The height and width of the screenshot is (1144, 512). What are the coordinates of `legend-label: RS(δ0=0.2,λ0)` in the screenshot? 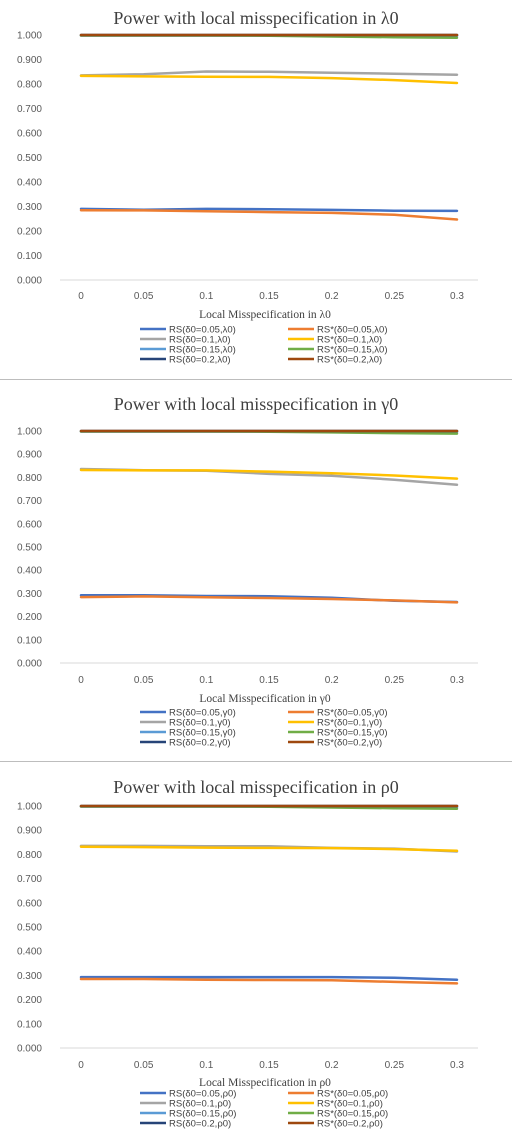 It's located at (200, 360).